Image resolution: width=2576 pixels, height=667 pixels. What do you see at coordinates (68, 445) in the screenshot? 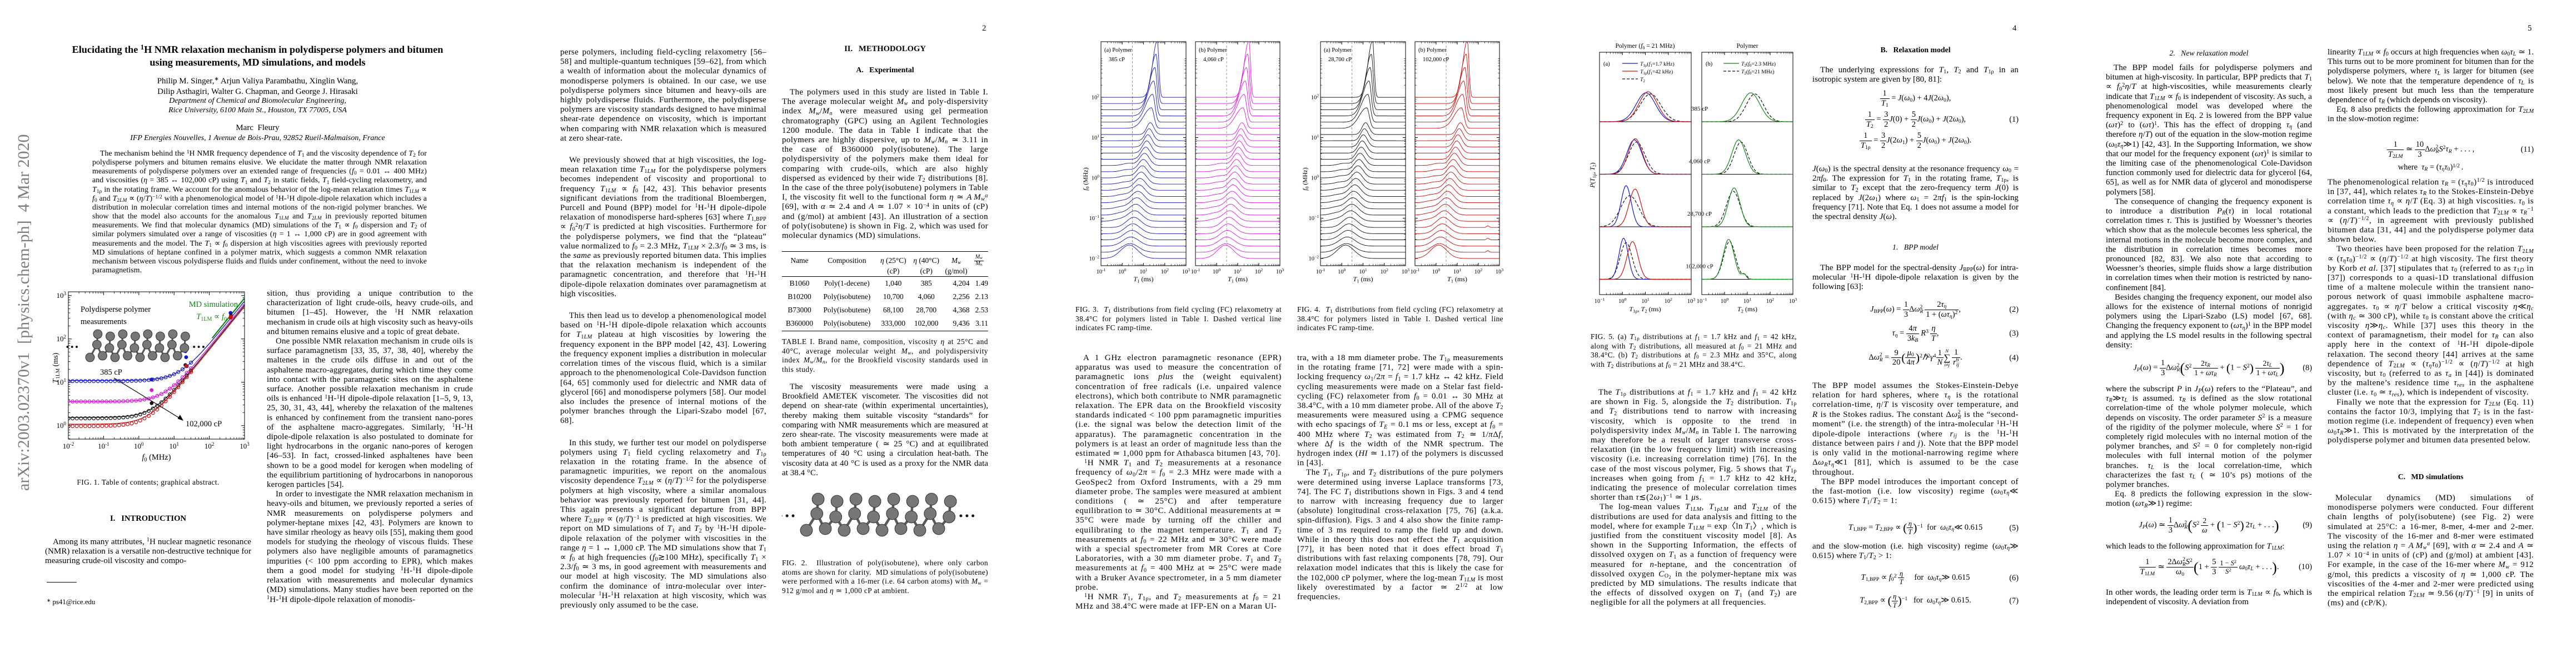
I see `svg-text: 10⁻²` at bounding box center [68, 445].